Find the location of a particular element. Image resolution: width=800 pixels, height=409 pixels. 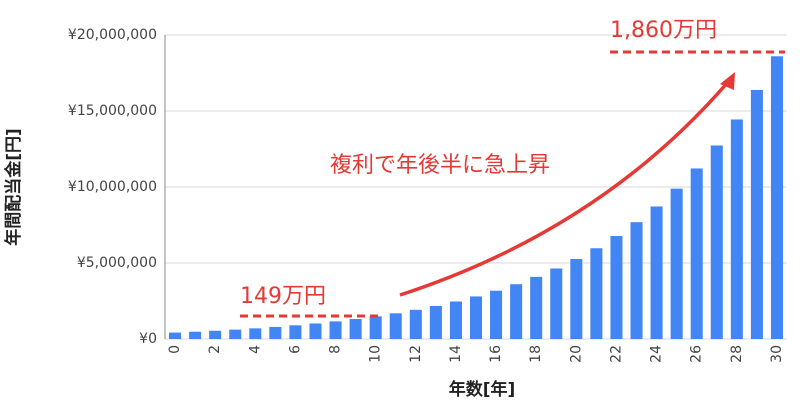

y-tick-label: ¥0 is located at coordinates (148, 339).